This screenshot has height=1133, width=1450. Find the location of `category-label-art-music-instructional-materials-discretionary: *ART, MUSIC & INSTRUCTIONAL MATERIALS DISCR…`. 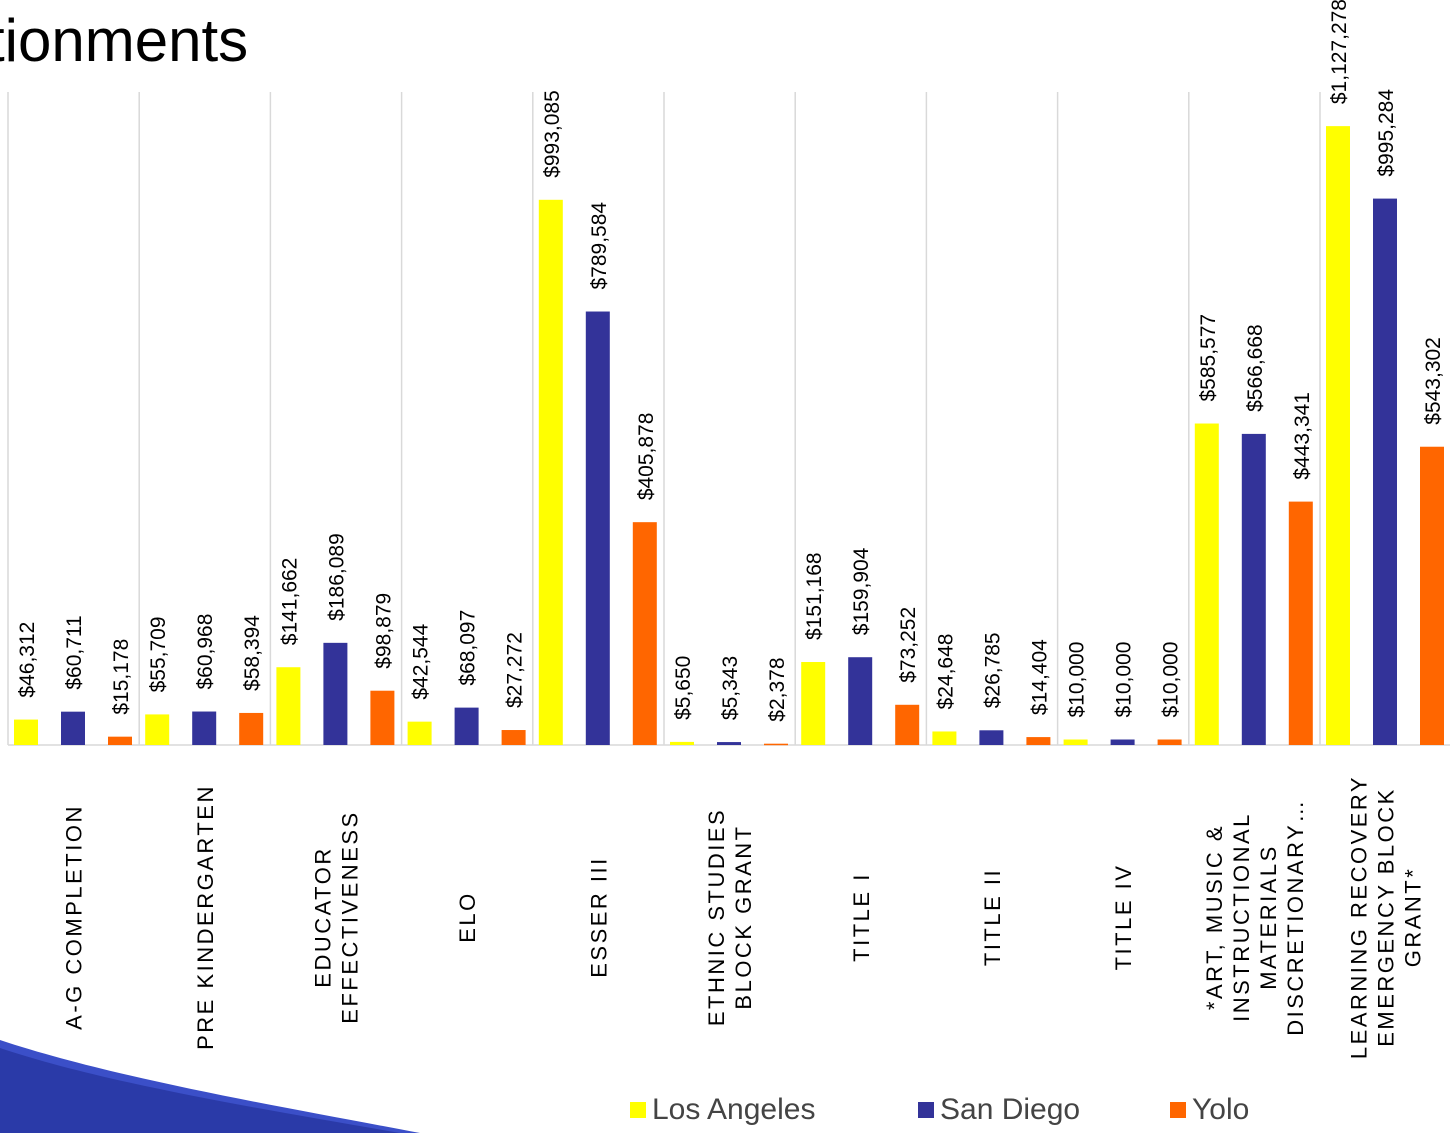

category-label-art-music-instructional-materials-discretionary: *ART, MUSIC & INSTRUCTIONAL MATERIALS DISCR… is located at coordinates (1255, 917).